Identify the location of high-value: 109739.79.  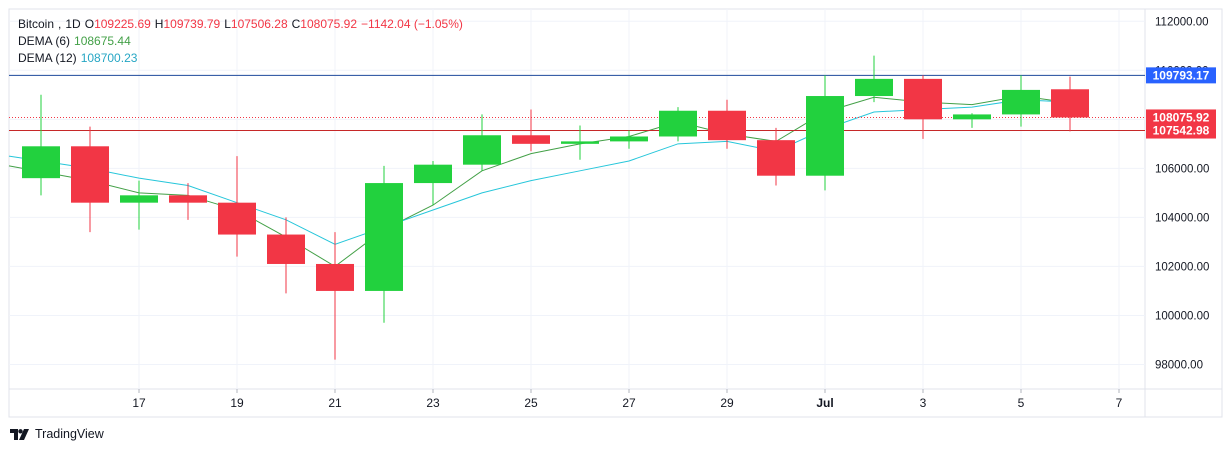
(192, 24).